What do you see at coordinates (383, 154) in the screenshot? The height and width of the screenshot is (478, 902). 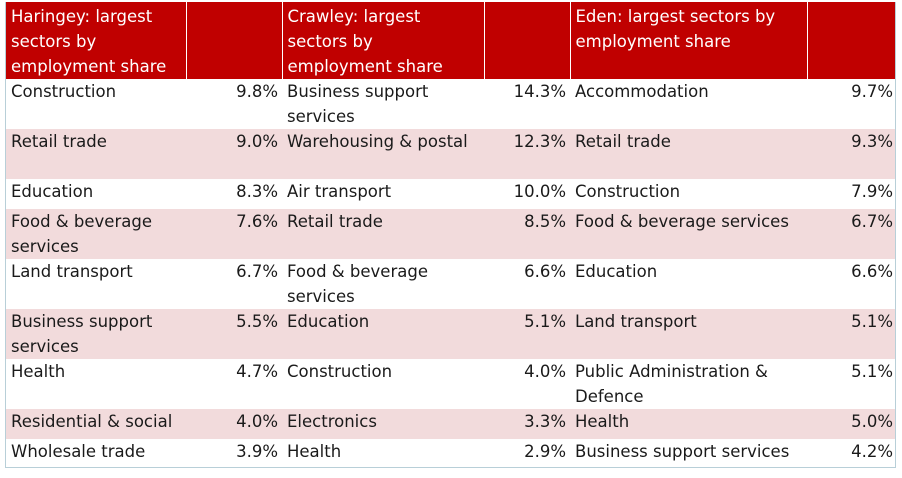 I see `crawley-sector-cell: Warehousing & postal` at bounding box center [383, 154].